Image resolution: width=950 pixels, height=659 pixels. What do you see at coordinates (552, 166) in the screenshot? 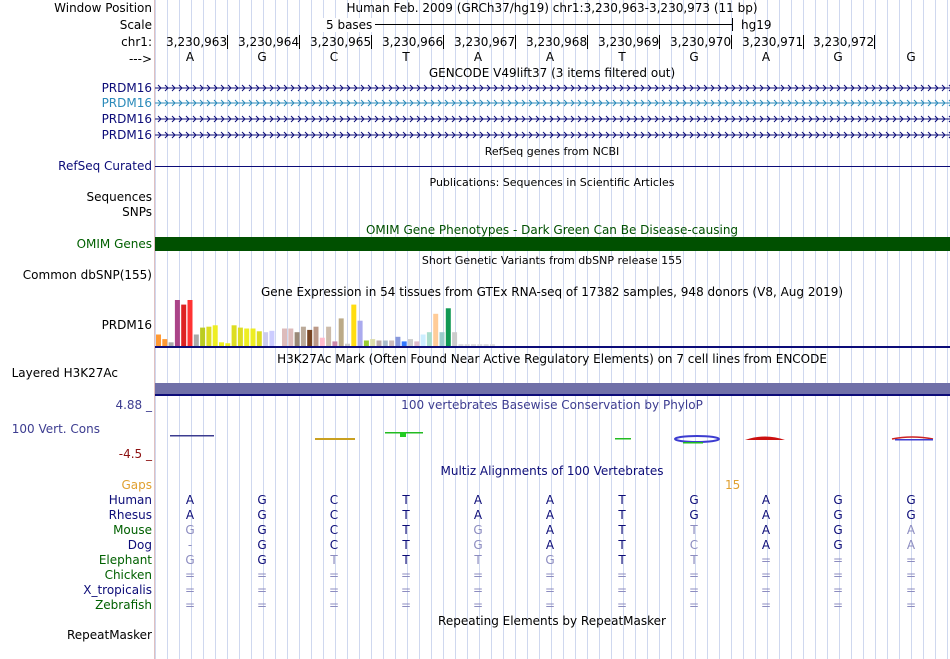
I see `refseq-gene-line` at bounding box center [552, 166].